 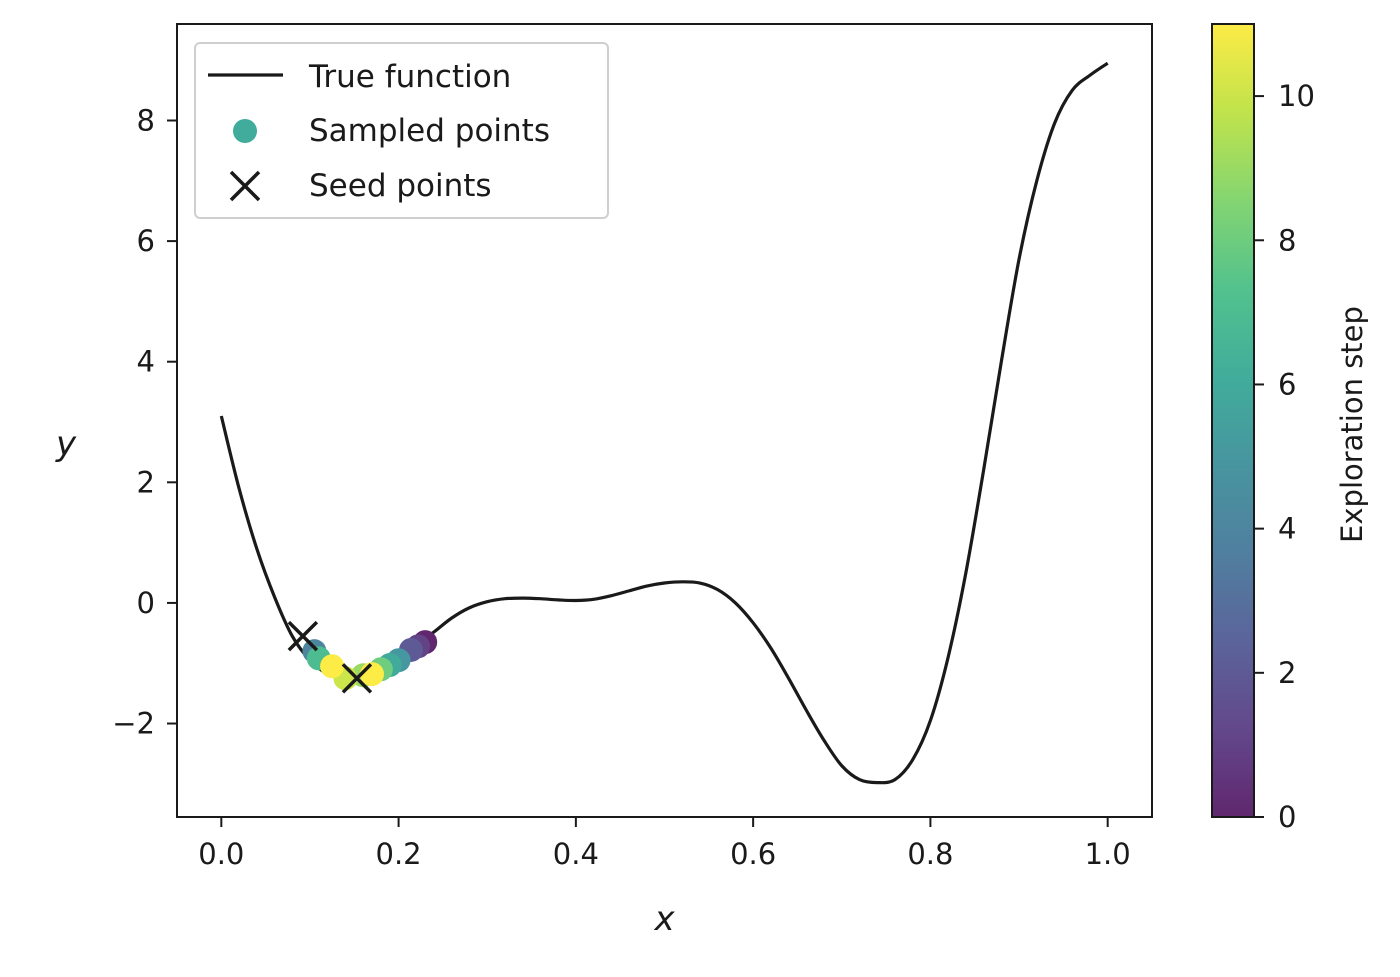 I want to click on y-tick-label: 8, so click(x=146, y=120).